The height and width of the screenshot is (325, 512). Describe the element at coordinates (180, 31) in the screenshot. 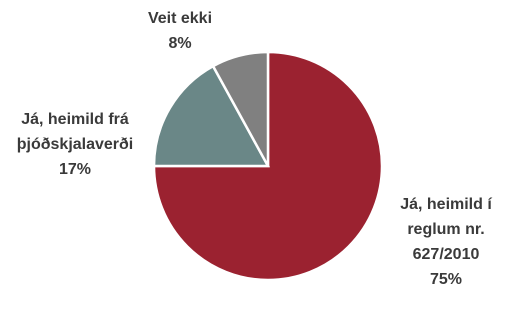

I see `slice-label-veit-ekki: Veit ekki 8%` at that location.